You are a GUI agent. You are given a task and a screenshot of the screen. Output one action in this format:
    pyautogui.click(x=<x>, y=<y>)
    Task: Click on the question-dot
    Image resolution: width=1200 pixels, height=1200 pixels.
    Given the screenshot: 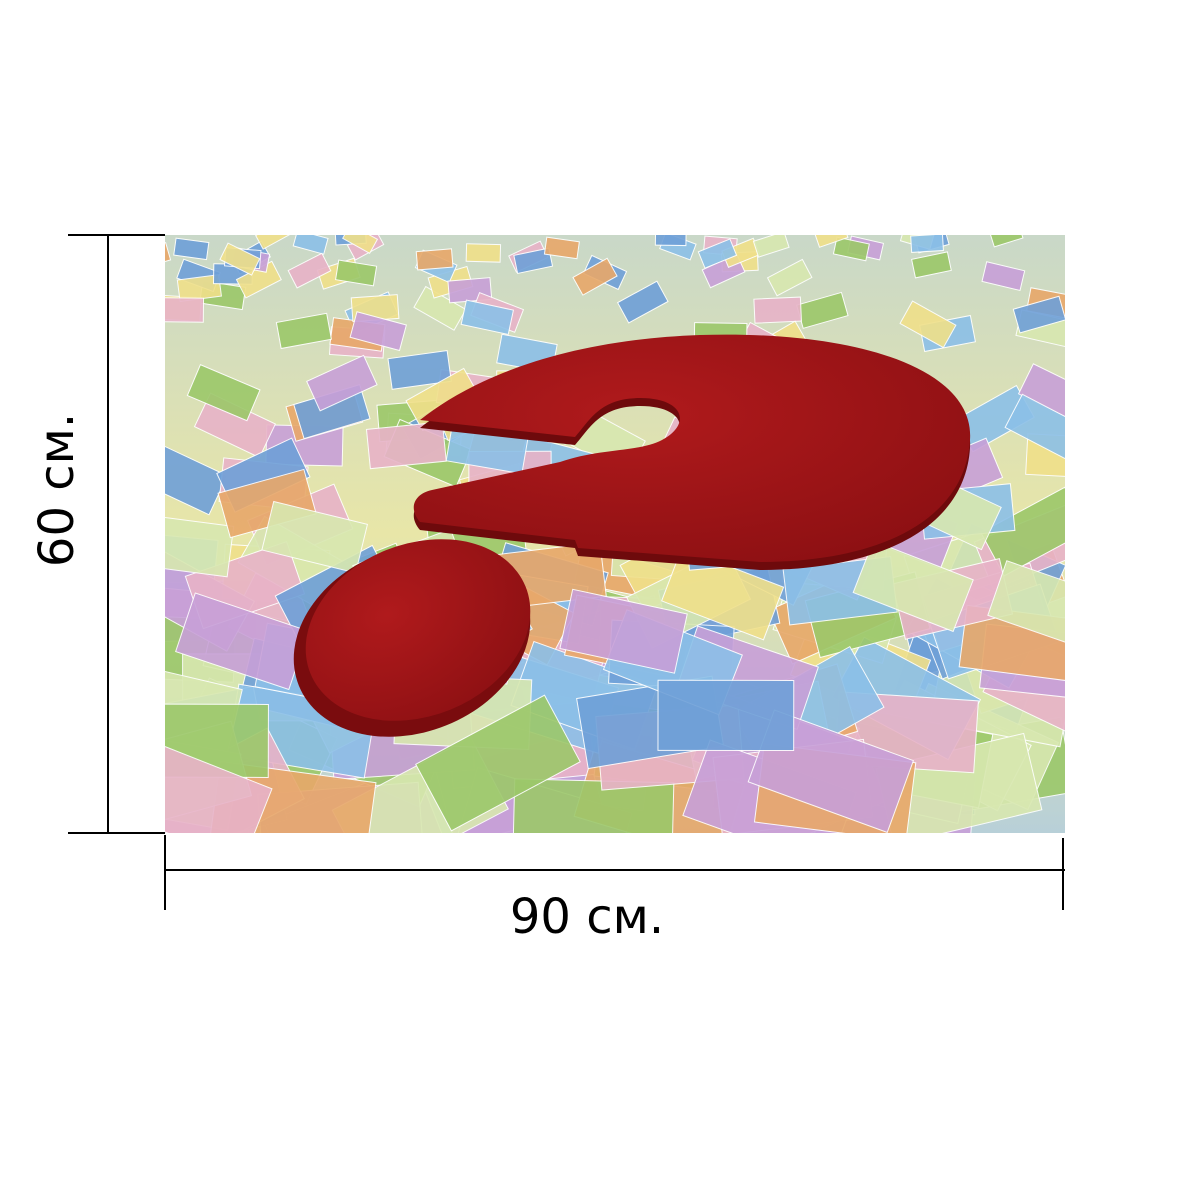 What is the action you would take?
    pyautogui.click(x=418, y=630)
    